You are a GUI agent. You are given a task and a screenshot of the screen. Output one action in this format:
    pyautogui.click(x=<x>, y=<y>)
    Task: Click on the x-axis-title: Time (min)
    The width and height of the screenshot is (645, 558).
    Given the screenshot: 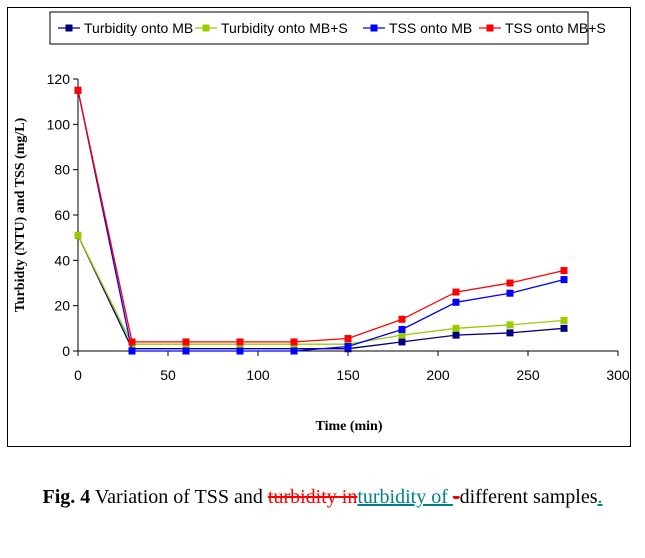 What is the action you would take?
    pyautogui.click(x=348, y=426)
    